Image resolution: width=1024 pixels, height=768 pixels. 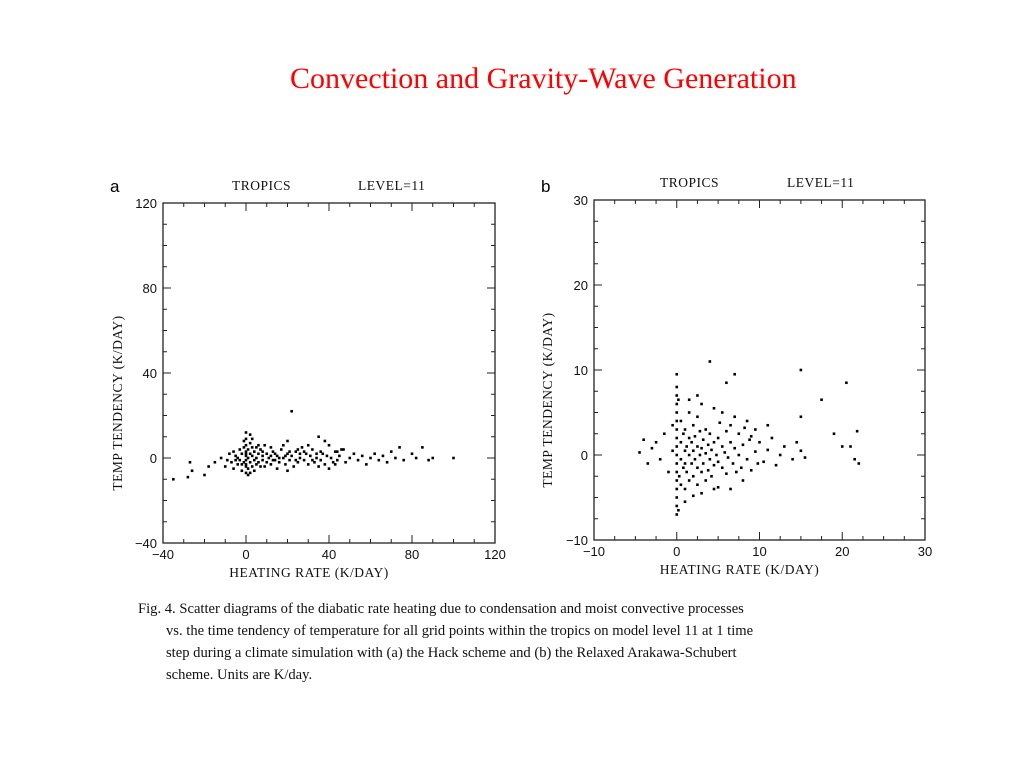 What do you see at coordinates (689, 182) in the screenshot?
I see `chart-title: TROPICS` at bounding box center [689, 182].